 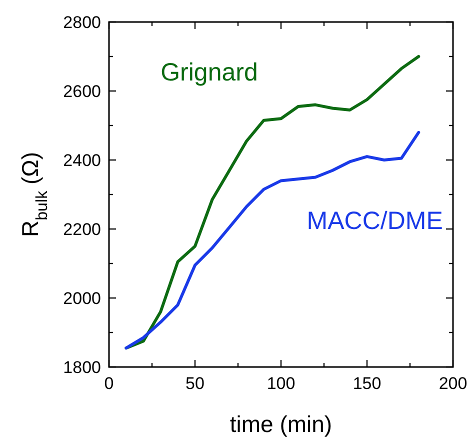 What do you see at coordinates (195, 383) in the screenshot?
I see `x-tick-label: 50` at bounding box center [195, 383].